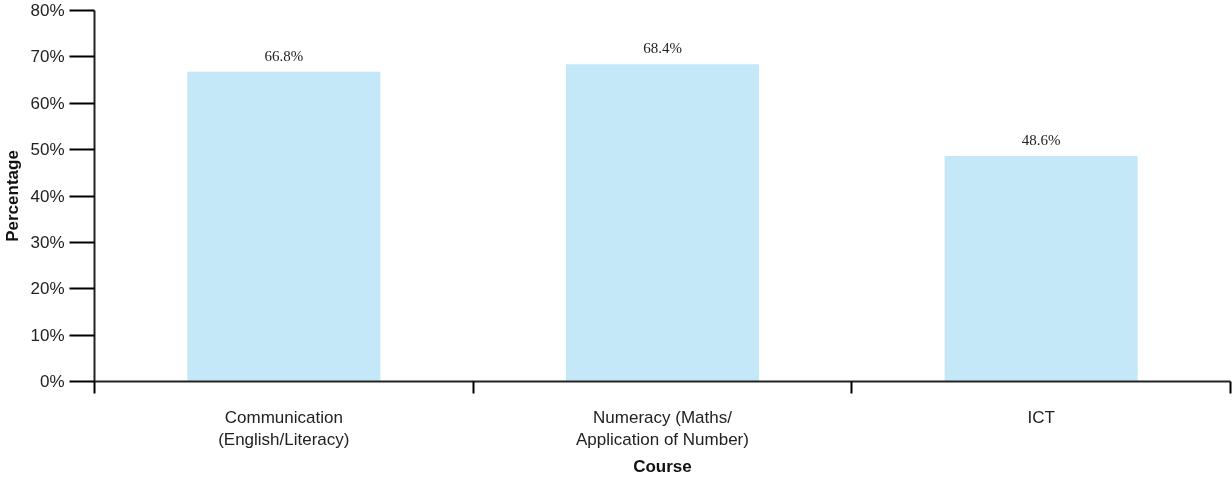 This screenshot has height=479, width=1232. I want to click on data-label: 68.4%, so click(662, 48).